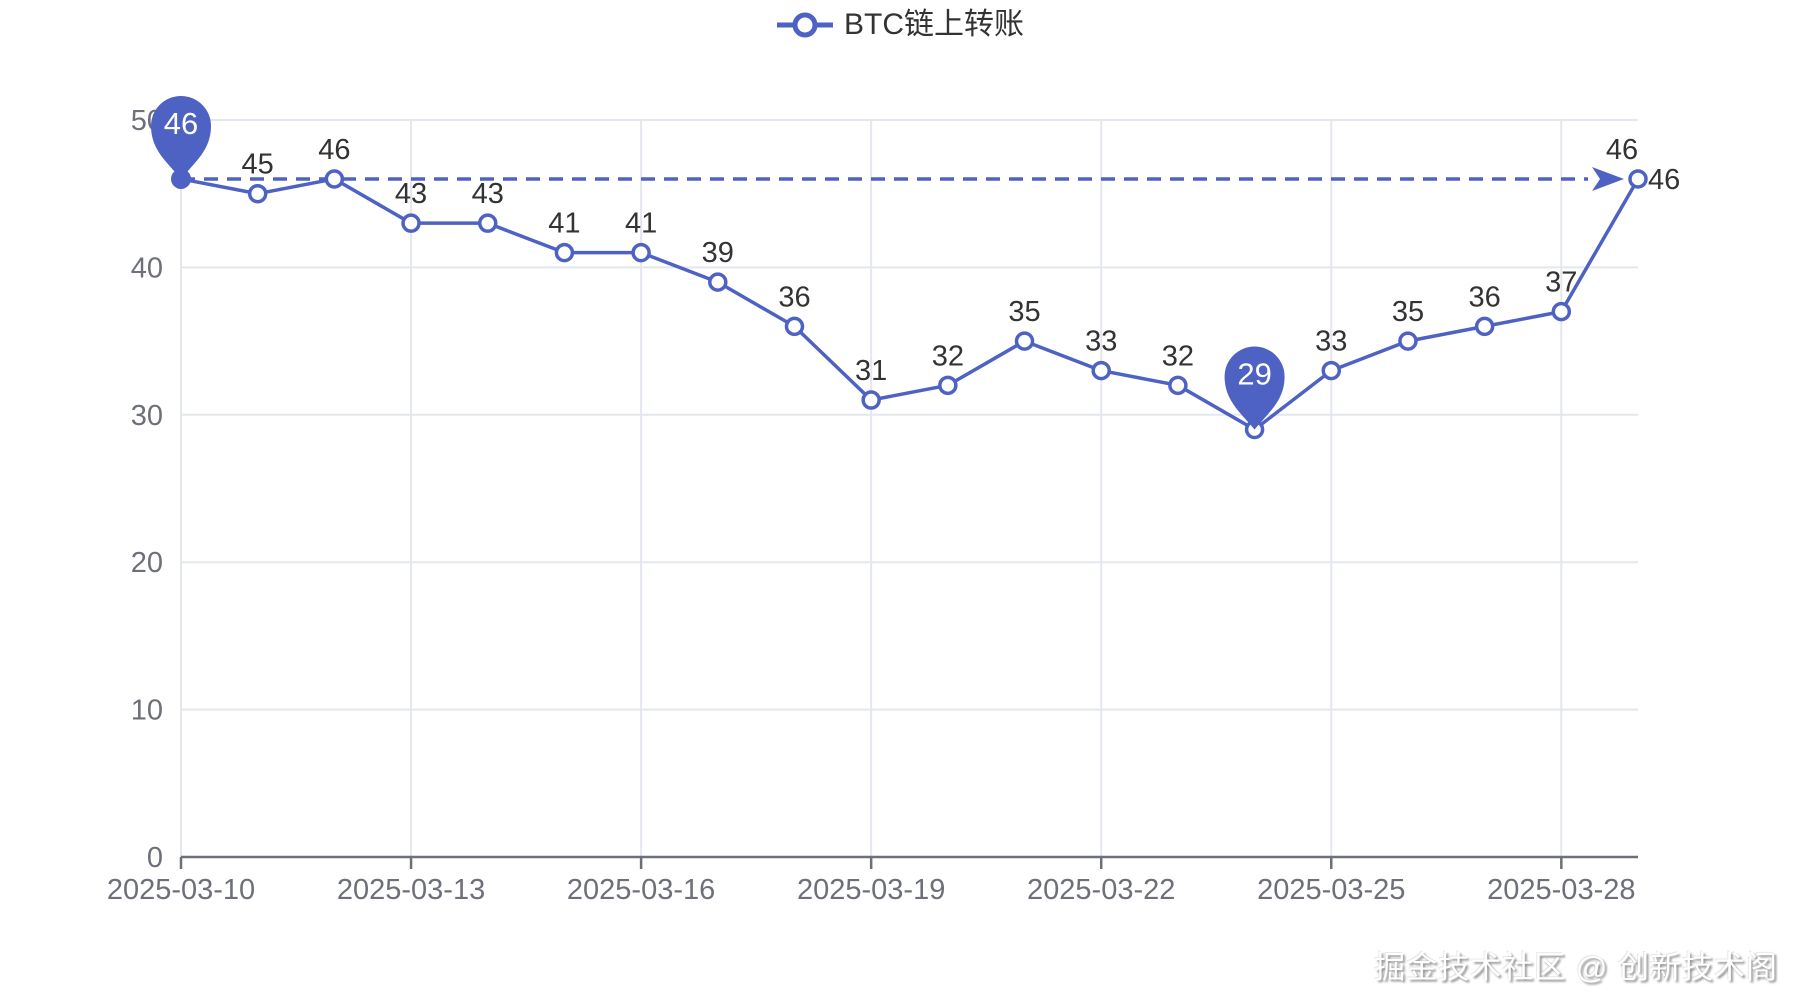  Describe the element at coordinates (1101, 890) in the screenshot. I see `x-axis-label: 2025-03-22` at that location.